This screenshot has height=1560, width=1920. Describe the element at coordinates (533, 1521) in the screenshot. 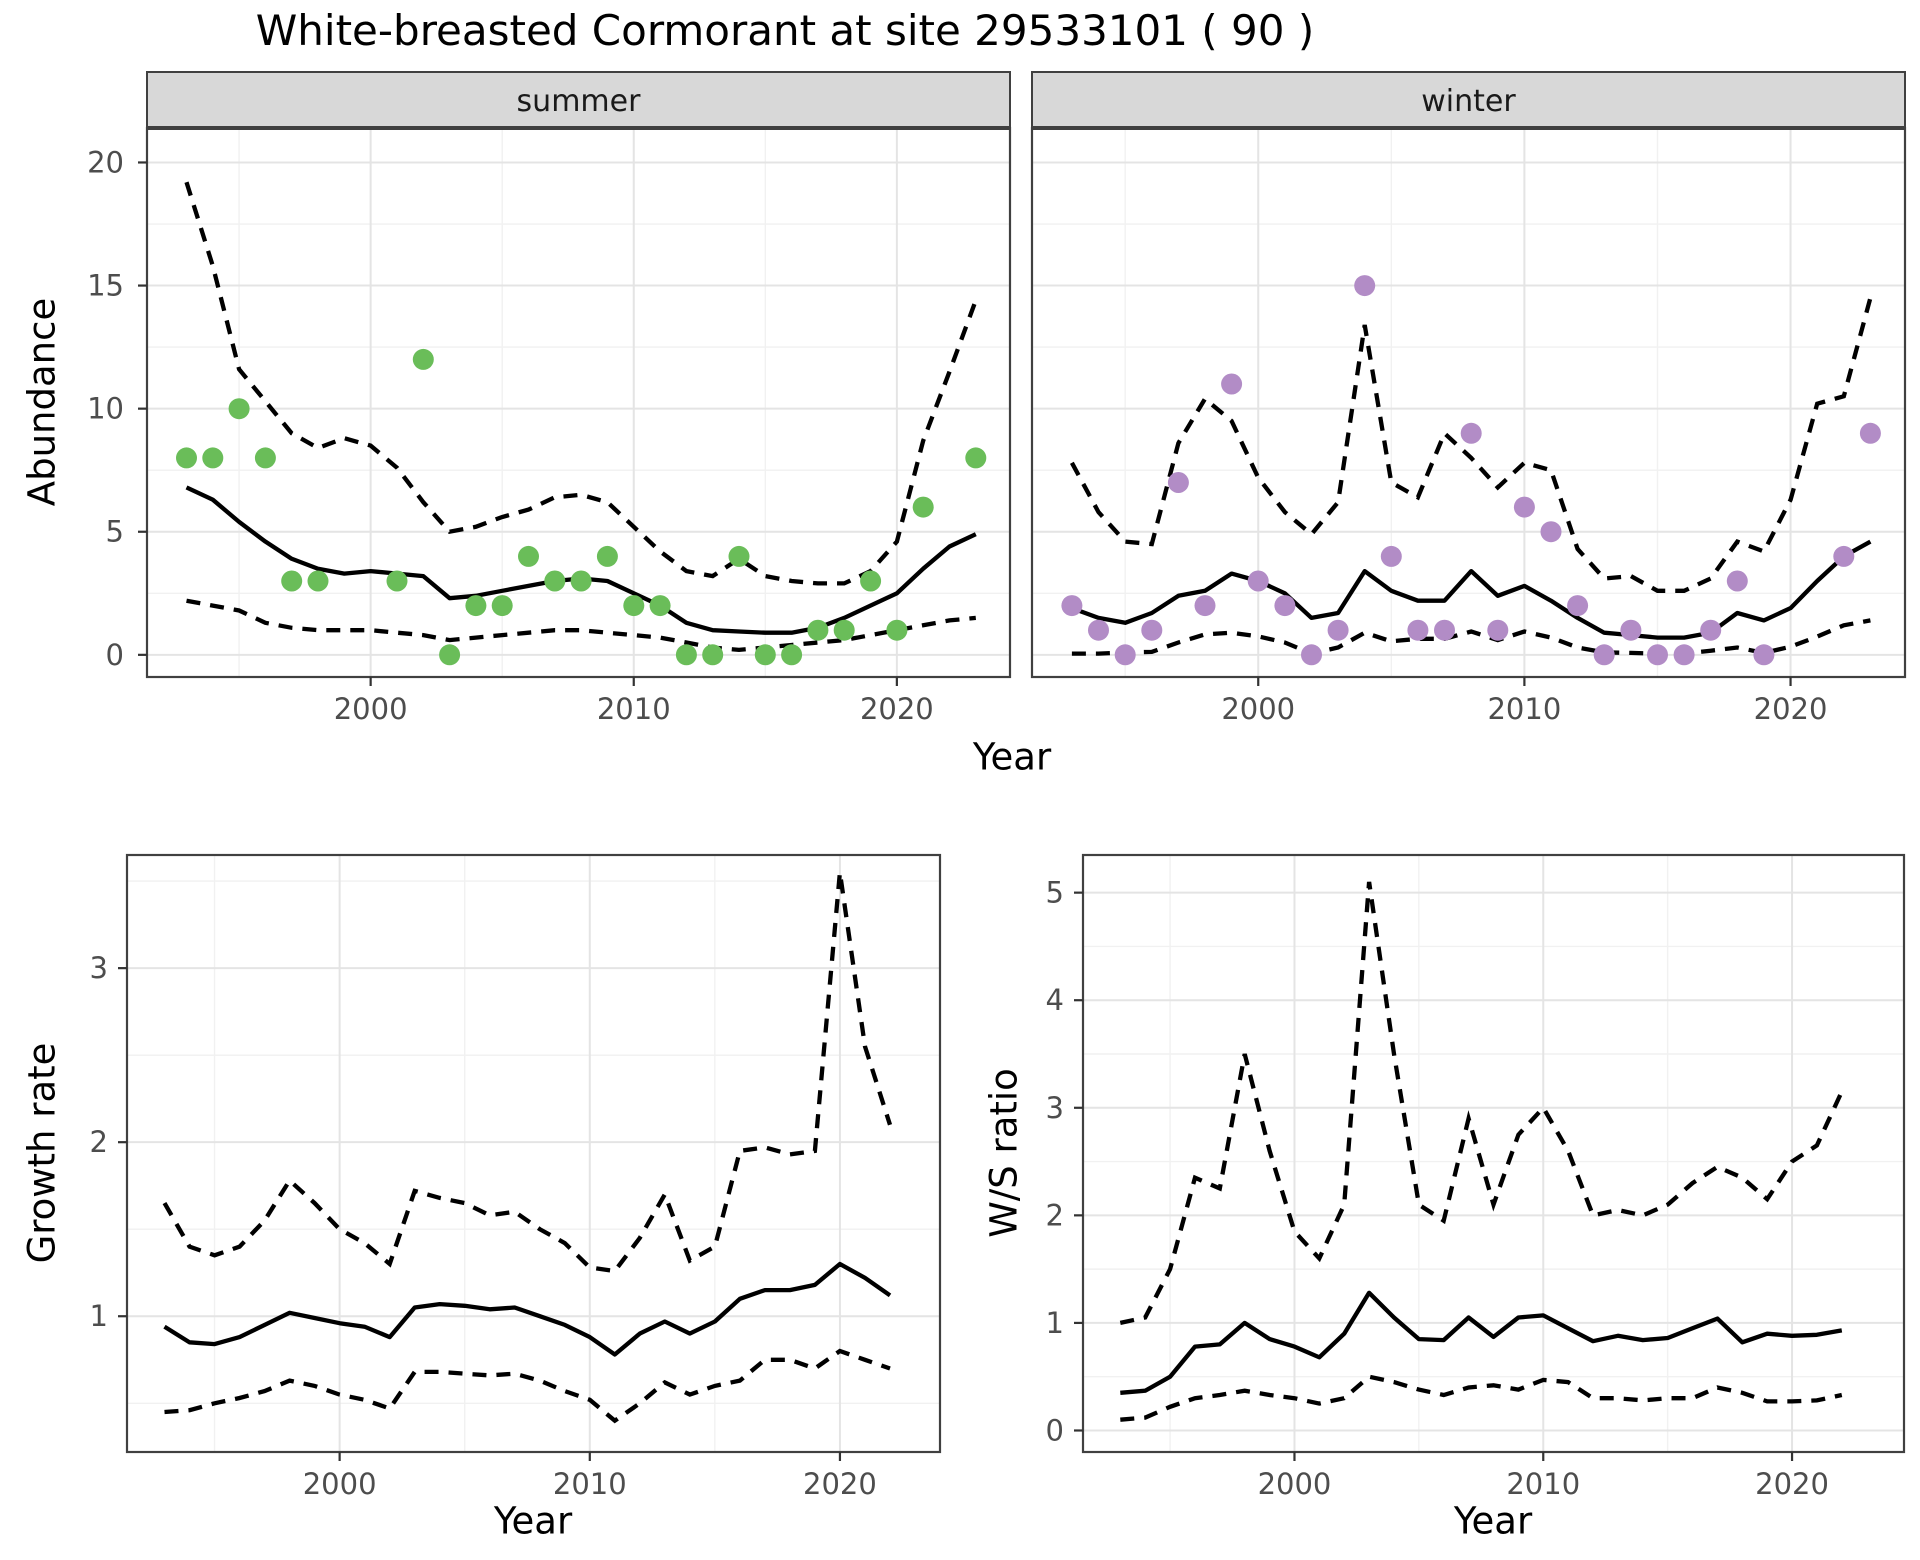

I see `x-axis-label-year-bottom-left: Year` at that location.